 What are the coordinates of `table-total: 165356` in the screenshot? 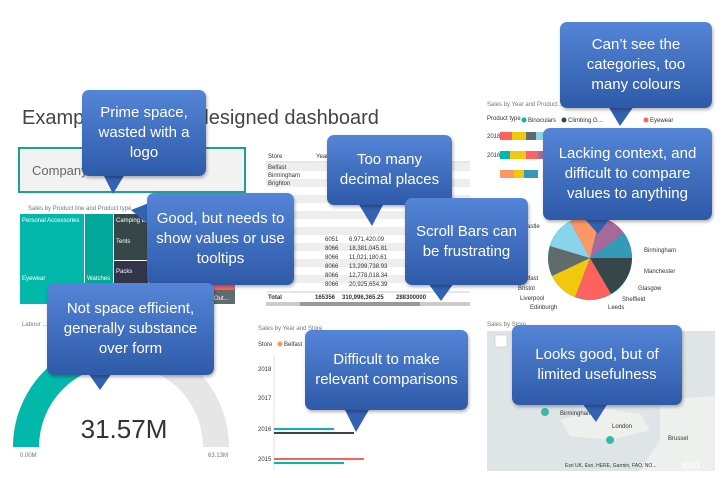 It's located at (325, 298).